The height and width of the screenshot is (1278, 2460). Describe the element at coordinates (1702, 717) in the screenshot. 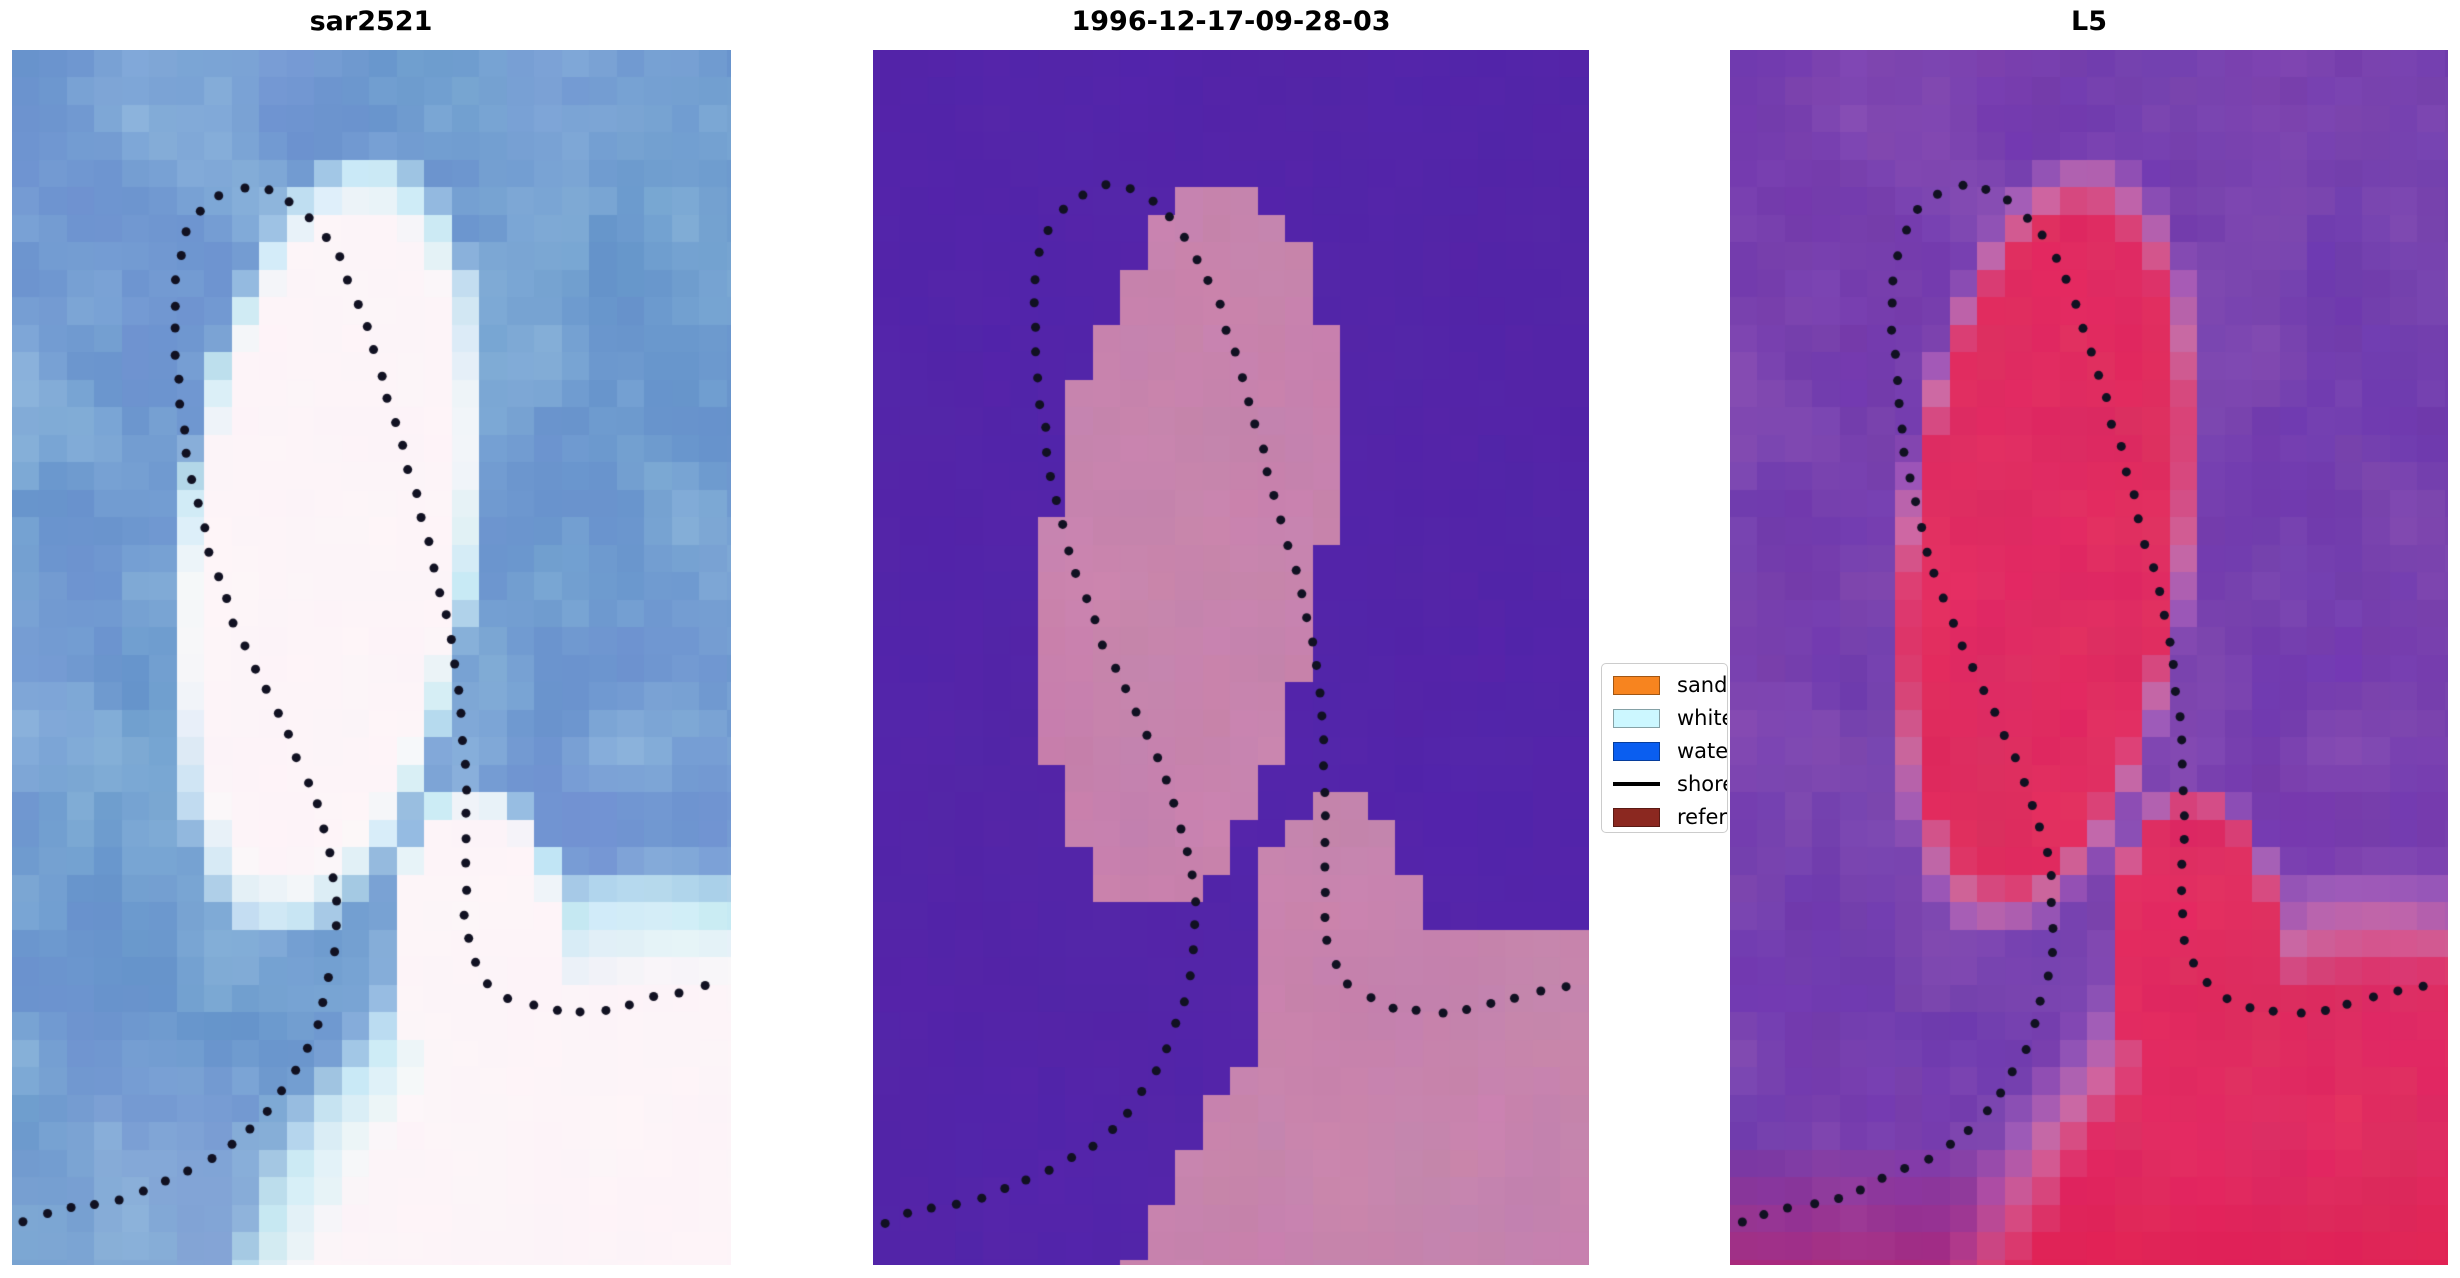

I see `legend-label-whitewater: whitewater` at that location.